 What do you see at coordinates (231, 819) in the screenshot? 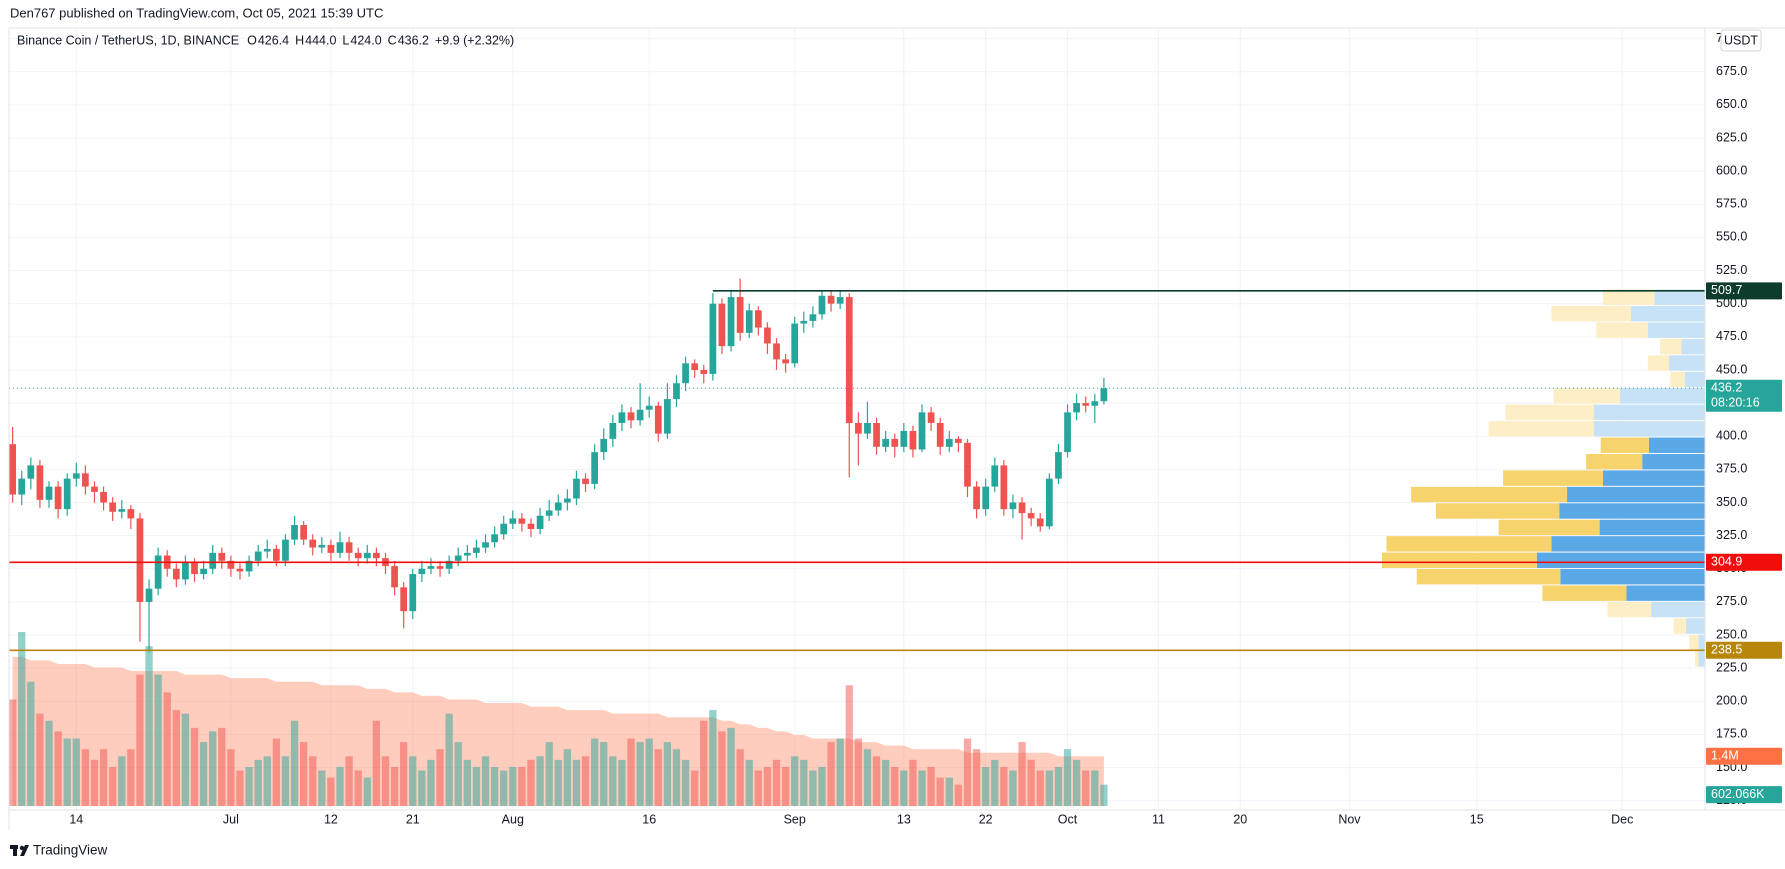
I see `x-tick-label: Jul` at bounding box center [231, 819].